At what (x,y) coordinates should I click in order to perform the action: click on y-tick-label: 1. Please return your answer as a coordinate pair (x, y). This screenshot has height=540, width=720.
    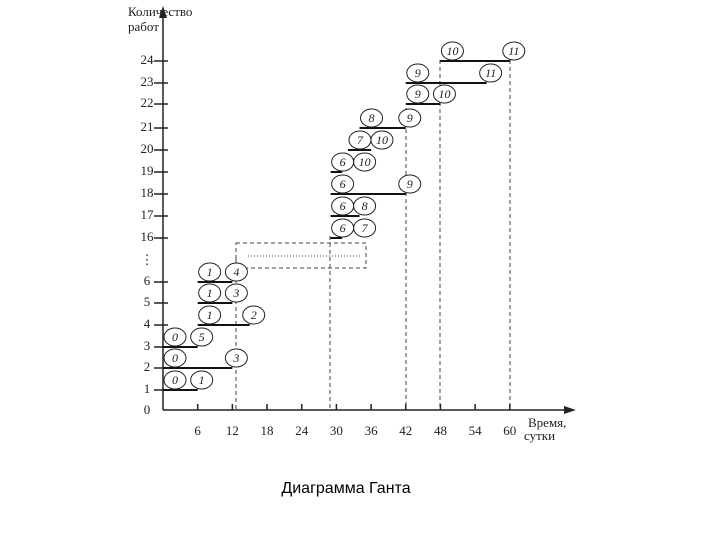
    Looking at the image, I should click on (147, 388).